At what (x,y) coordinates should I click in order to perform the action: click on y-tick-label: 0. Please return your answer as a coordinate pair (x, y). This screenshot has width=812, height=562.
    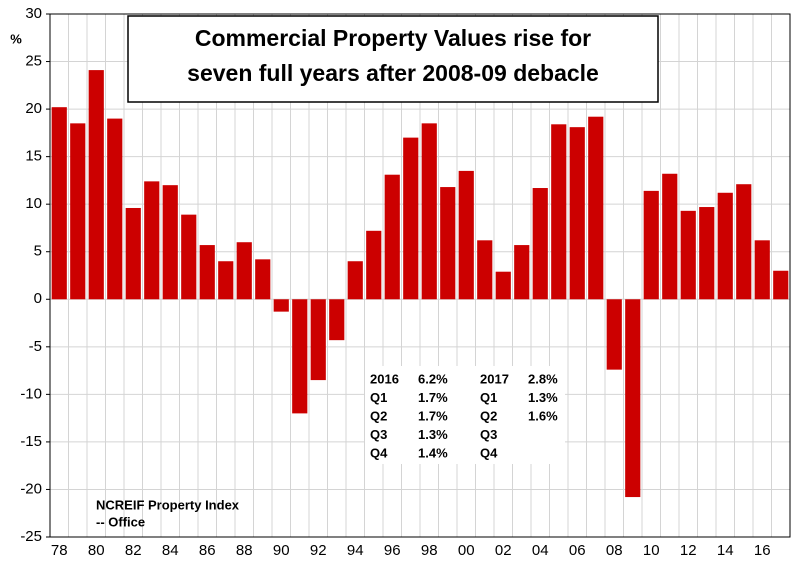
    Looking at the image, I should click on (38, 298).